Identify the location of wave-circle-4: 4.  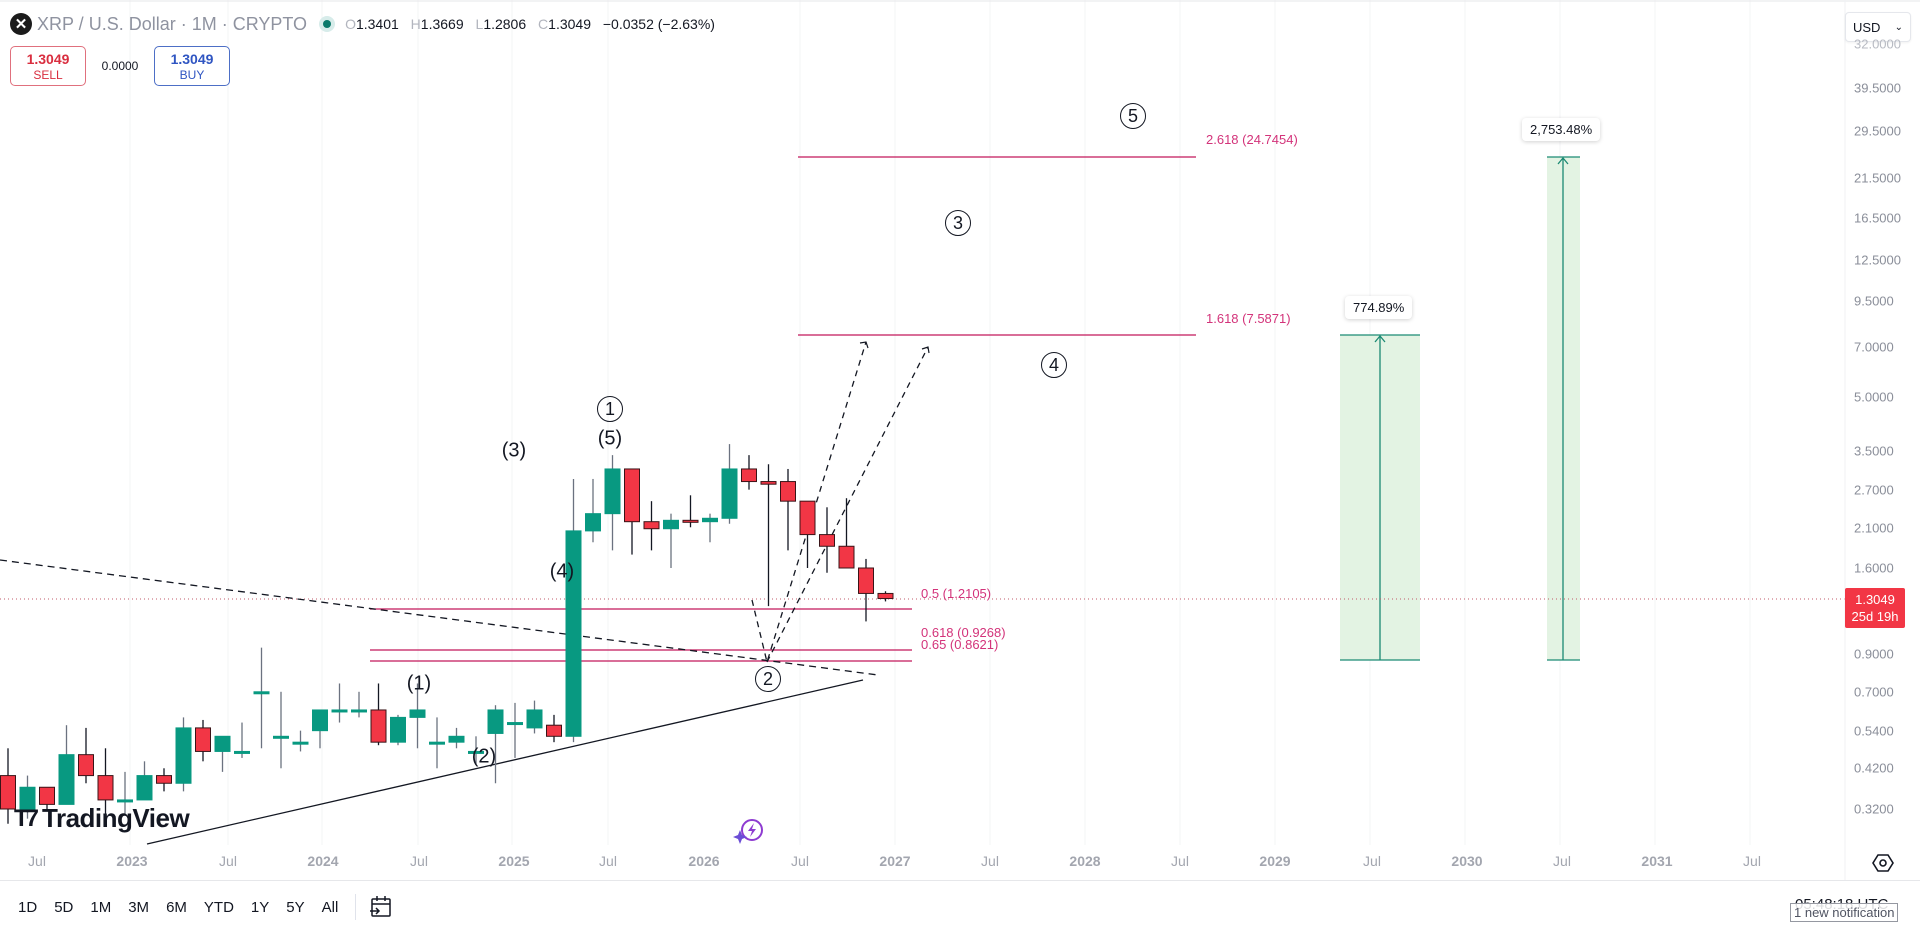
(1054, 365).